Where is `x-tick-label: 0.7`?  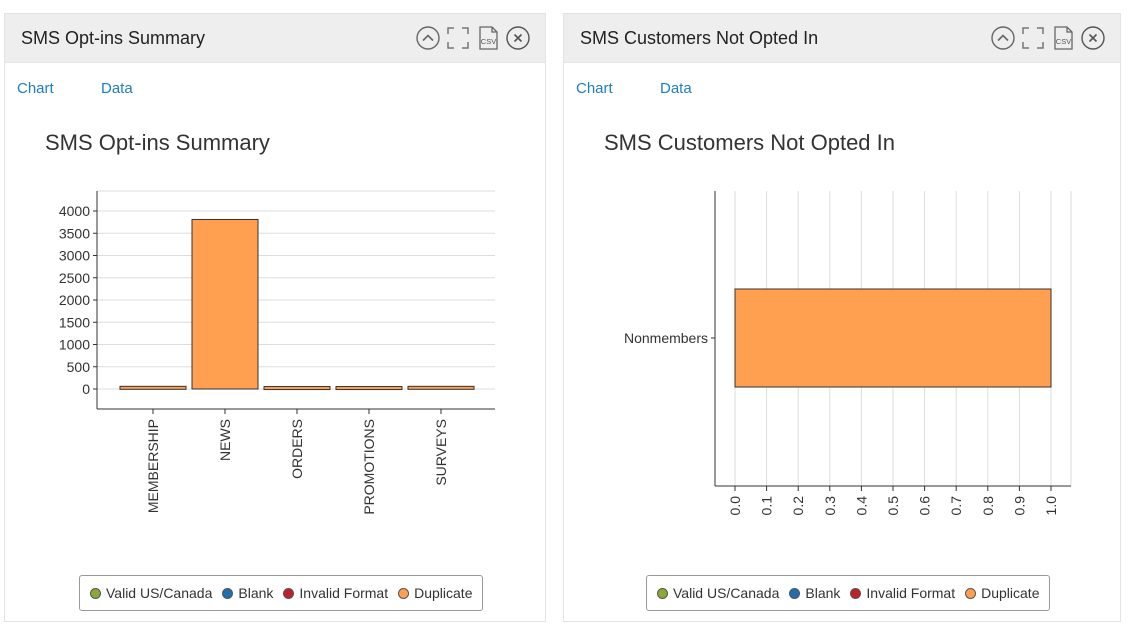 x-tick-label: 0.7 is located at coordinates (956, 506).